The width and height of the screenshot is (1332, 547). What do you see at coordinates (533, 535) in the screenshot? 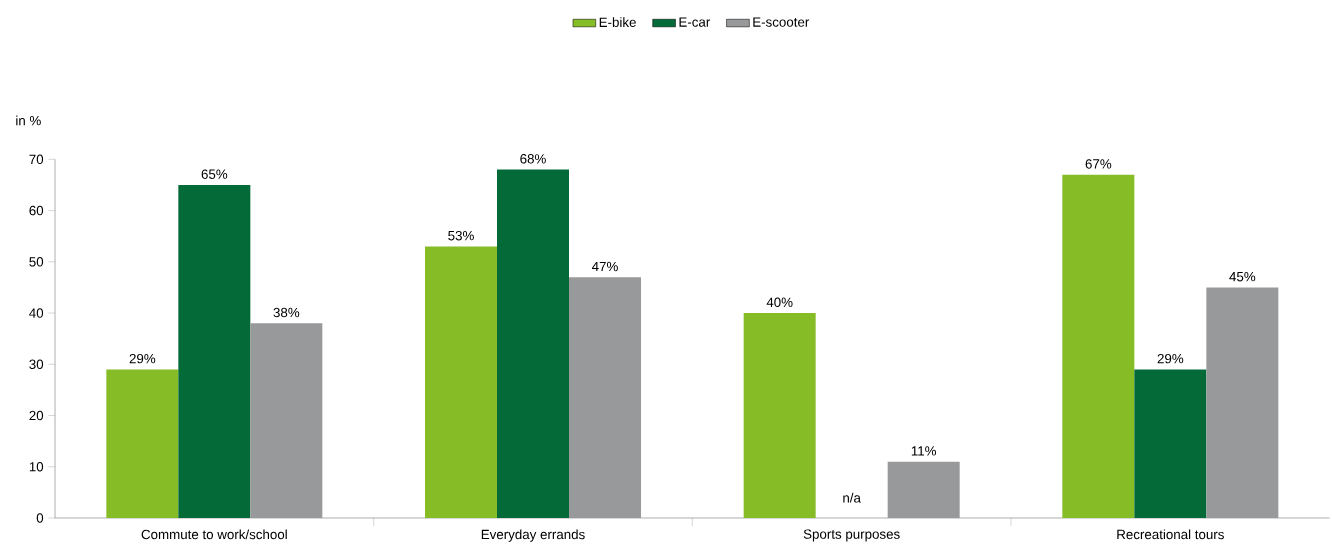
I see `x-tick-label: Everyday errands` at bounding box center [533, 535].